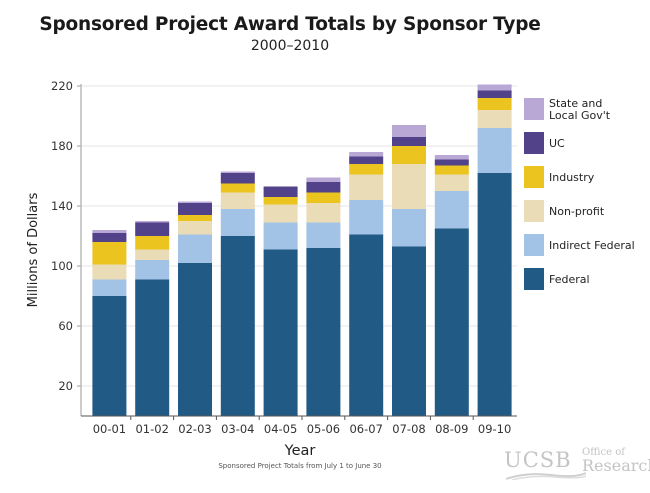 This screenshot has width=650, height=493. Describe the element at coordinates (365, 429) in the screenshot. I see `x-tick-label: 06-07` at that location.